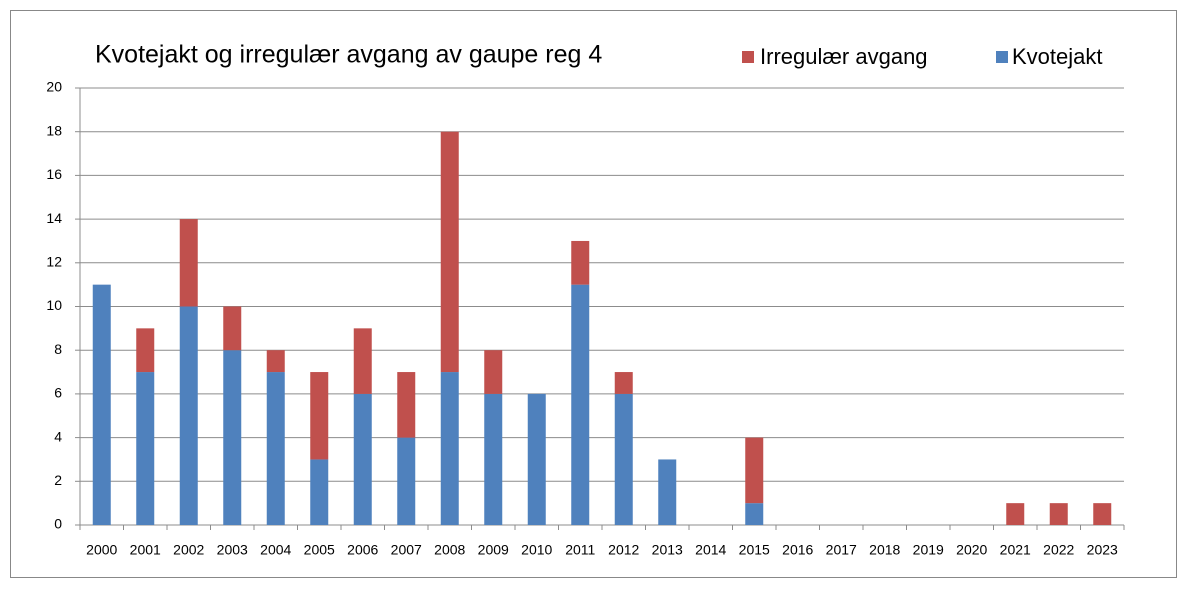 The height and width of the screenshot is (593, 1188). What do you see at coordinates (232, 550) in the screenshot?
I see `x-tick-label: 2003` at bounding box center [232, 550].